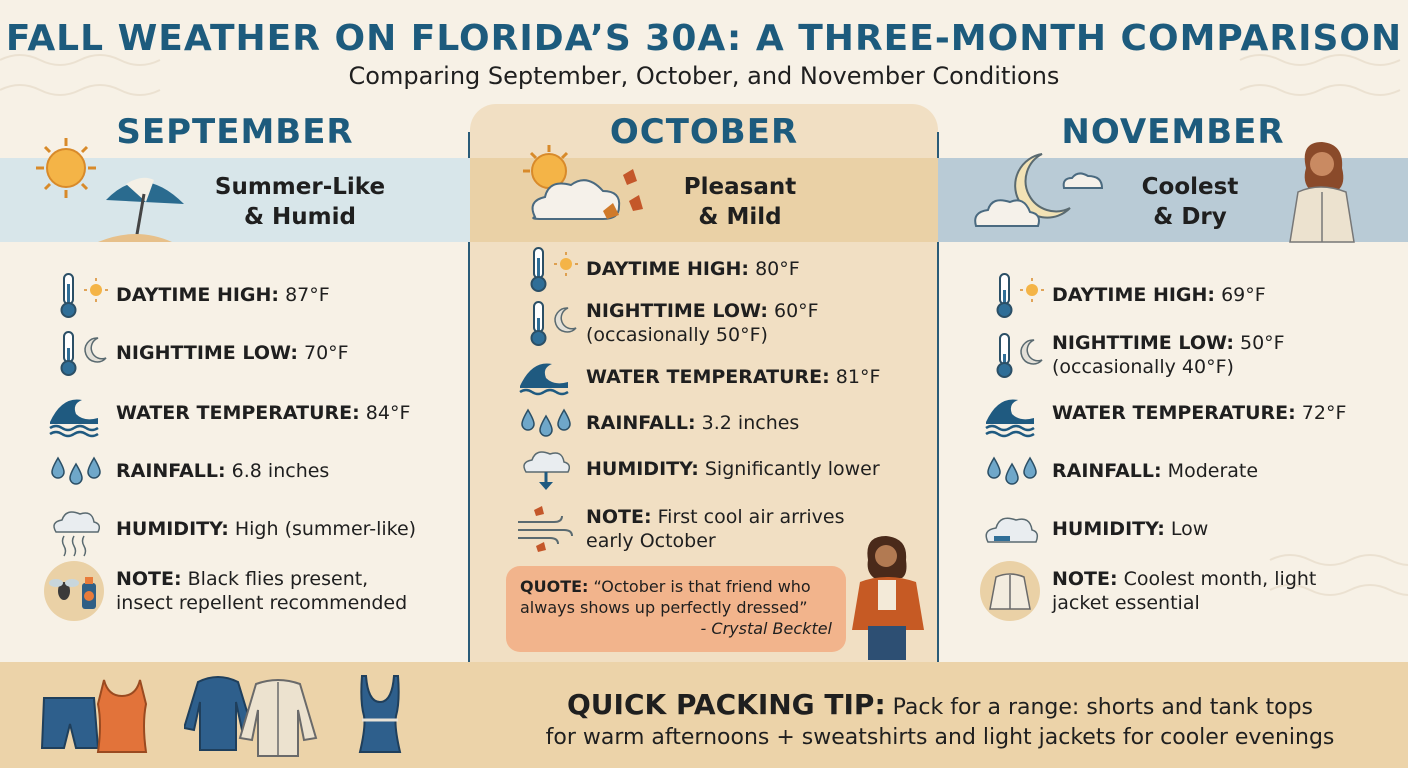  Describe the element at coordinates (469, 397) in the screenshot. I see `column-divider-left` at that location.